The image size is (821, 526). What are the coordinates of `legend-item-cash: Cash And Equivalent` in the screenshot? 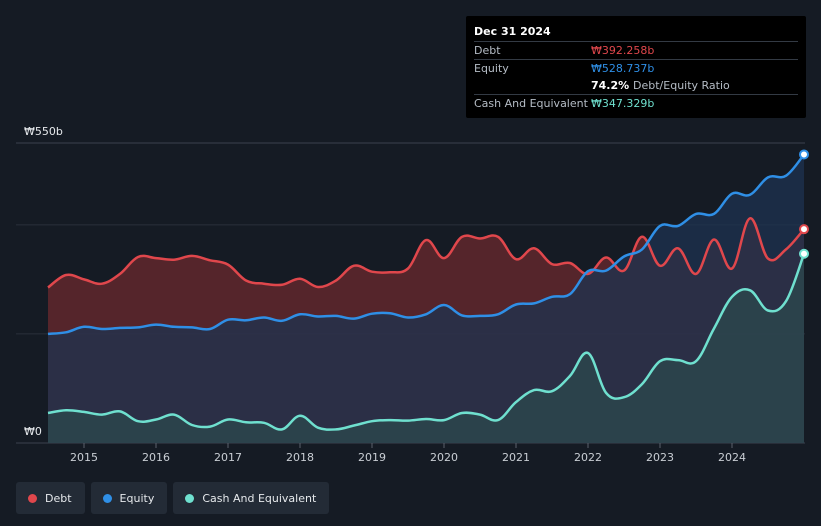 It's located at (251, 498).